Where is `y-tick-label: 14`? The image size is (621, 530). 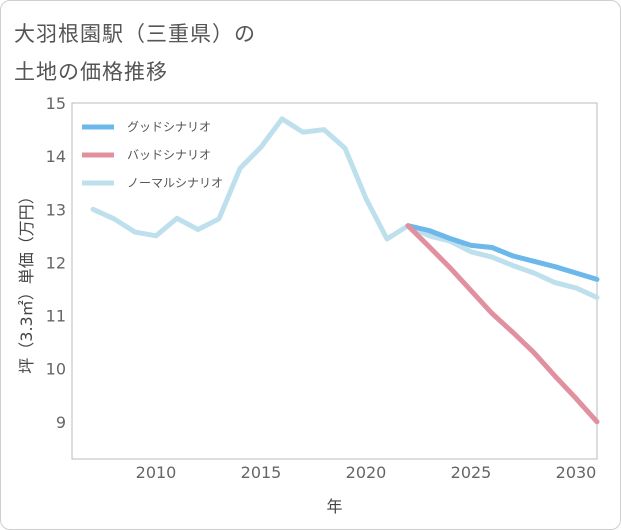 y-tick-label: 14 is located at coordinates (56, 156).